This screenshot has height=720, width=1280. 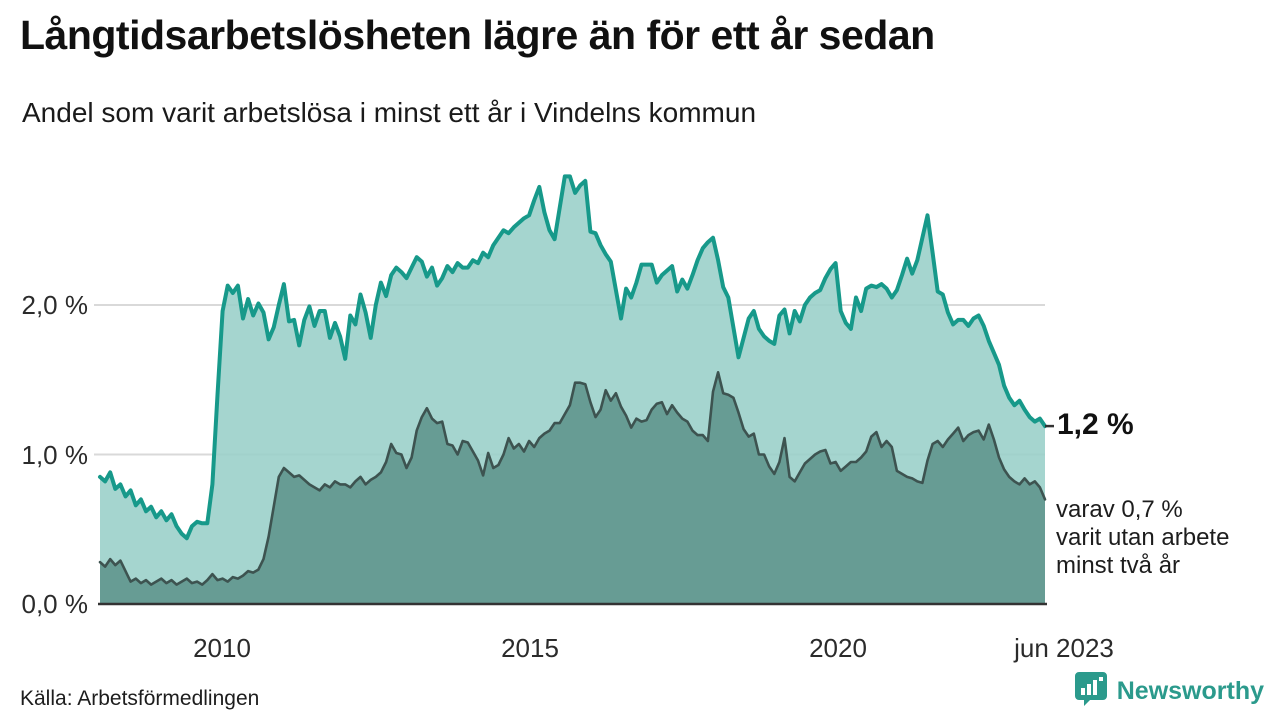 What do you see at coordinates (838, 648) in the screenshot?
I see `x-axis-tick-2020: 2020` at bounding box center [838, 648].